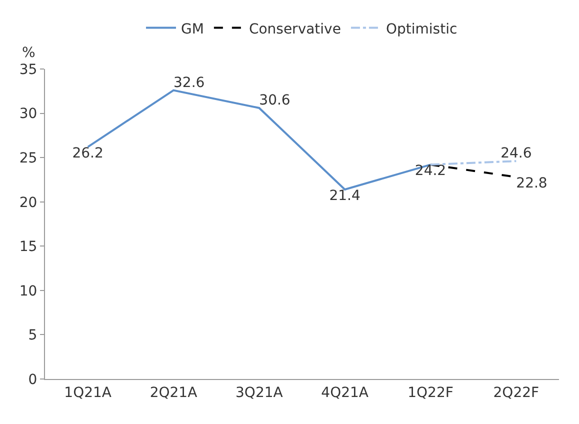 The width and height of the screenshot is (579, 424). What do you see at coordinates (274, 100) in the screenshot?
I see `data-label: 30.6` at bounding box center [274, 100].